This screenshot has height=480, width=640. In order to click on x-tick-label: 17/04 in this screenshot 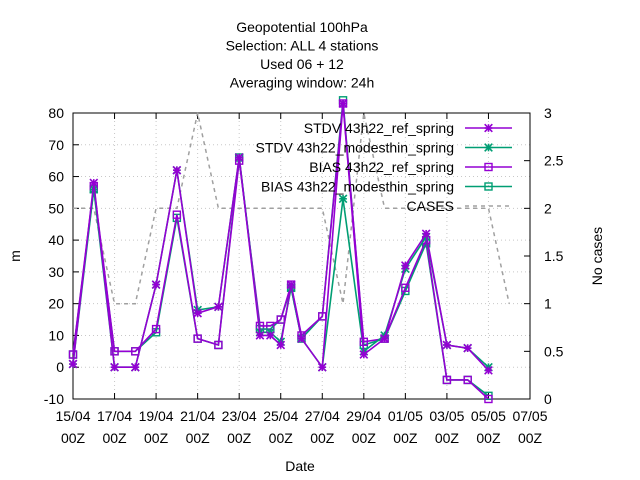, I will do `click(114, 416)`.